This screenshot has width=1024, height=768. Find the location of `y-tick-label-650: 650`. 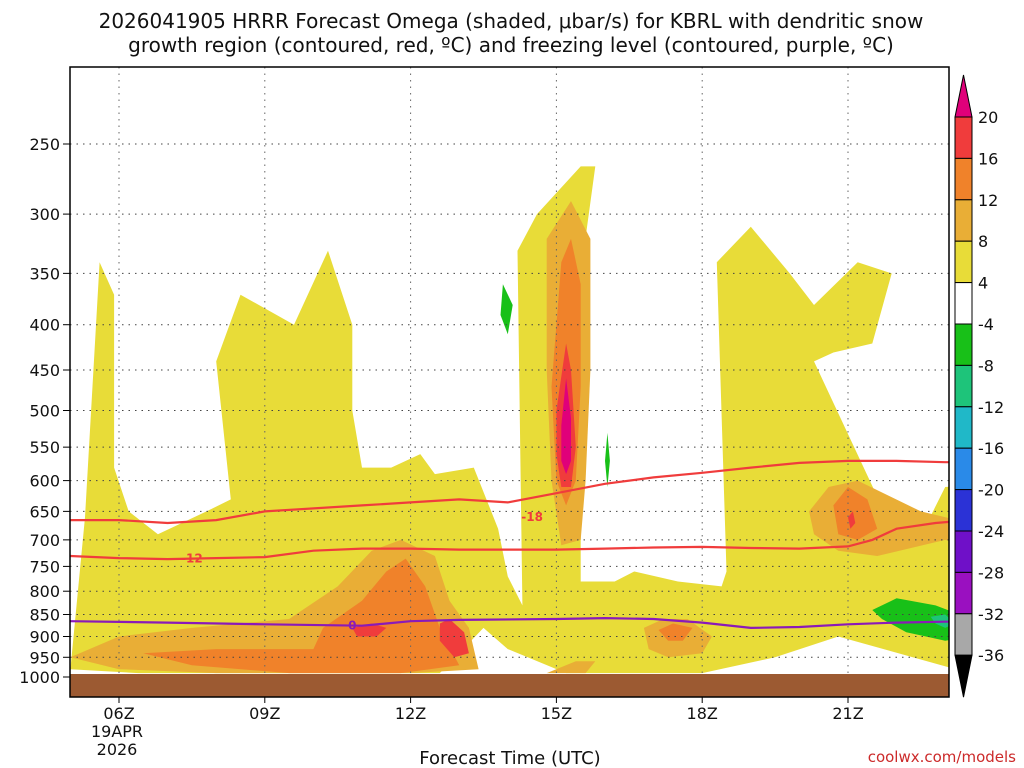

y-tick-label-650: 650 is located at coordinates (44, 511).